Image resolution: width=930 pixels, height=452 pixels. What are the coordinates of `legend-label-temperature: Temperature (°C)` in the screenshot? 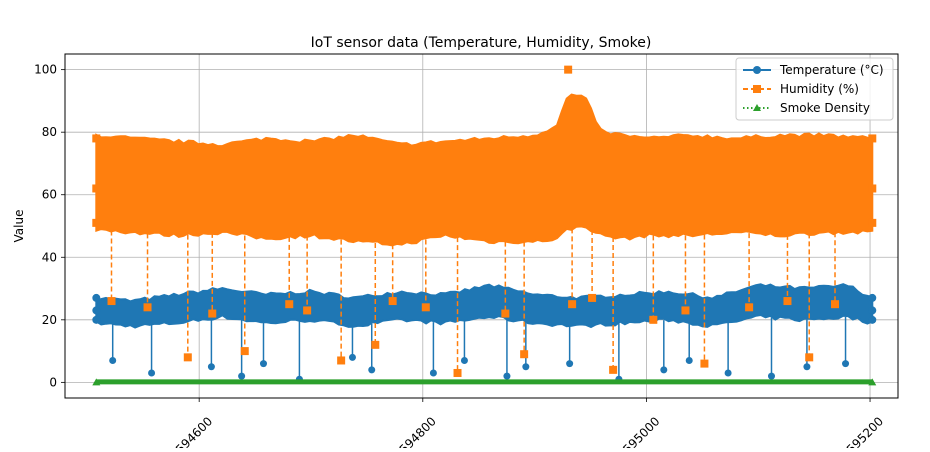 It's located at (831, 70).